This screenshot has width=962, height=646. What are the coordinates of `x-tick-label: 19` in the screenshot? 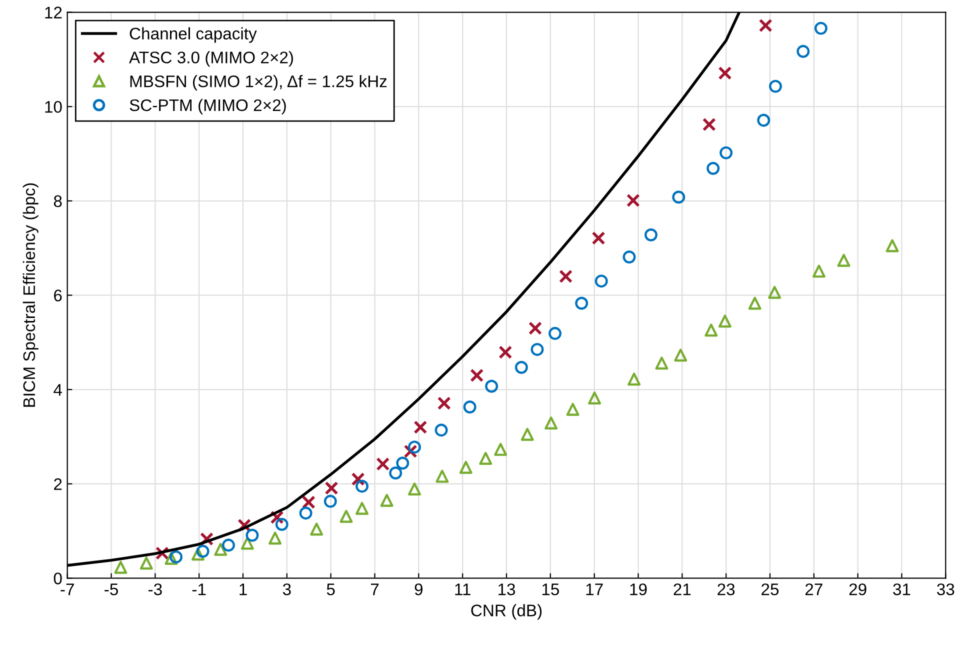 It's located at (638, 589).